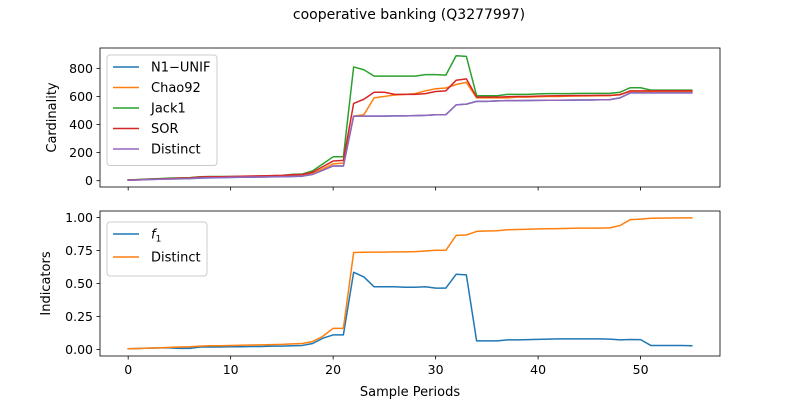 Image resolution: width=800 pixels, height=400 pixels. I want to click on legend: N1−UNIF Chao92 Jack1 SOR Distinct, so click(162, 110).